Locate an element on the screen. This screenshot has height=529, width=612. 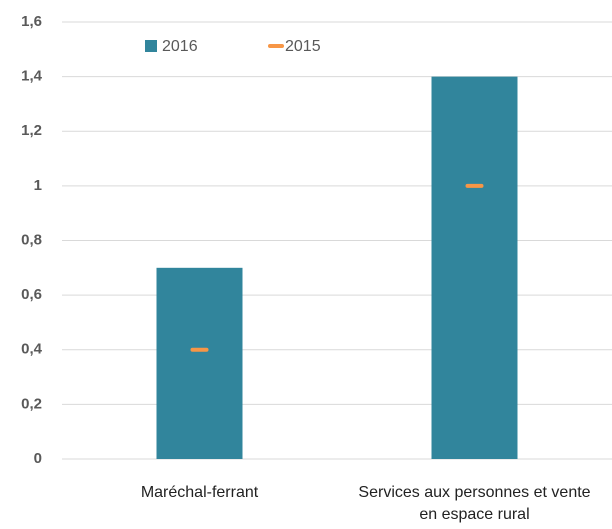
legend-label: 2015 is located at coordinates (303, 46).